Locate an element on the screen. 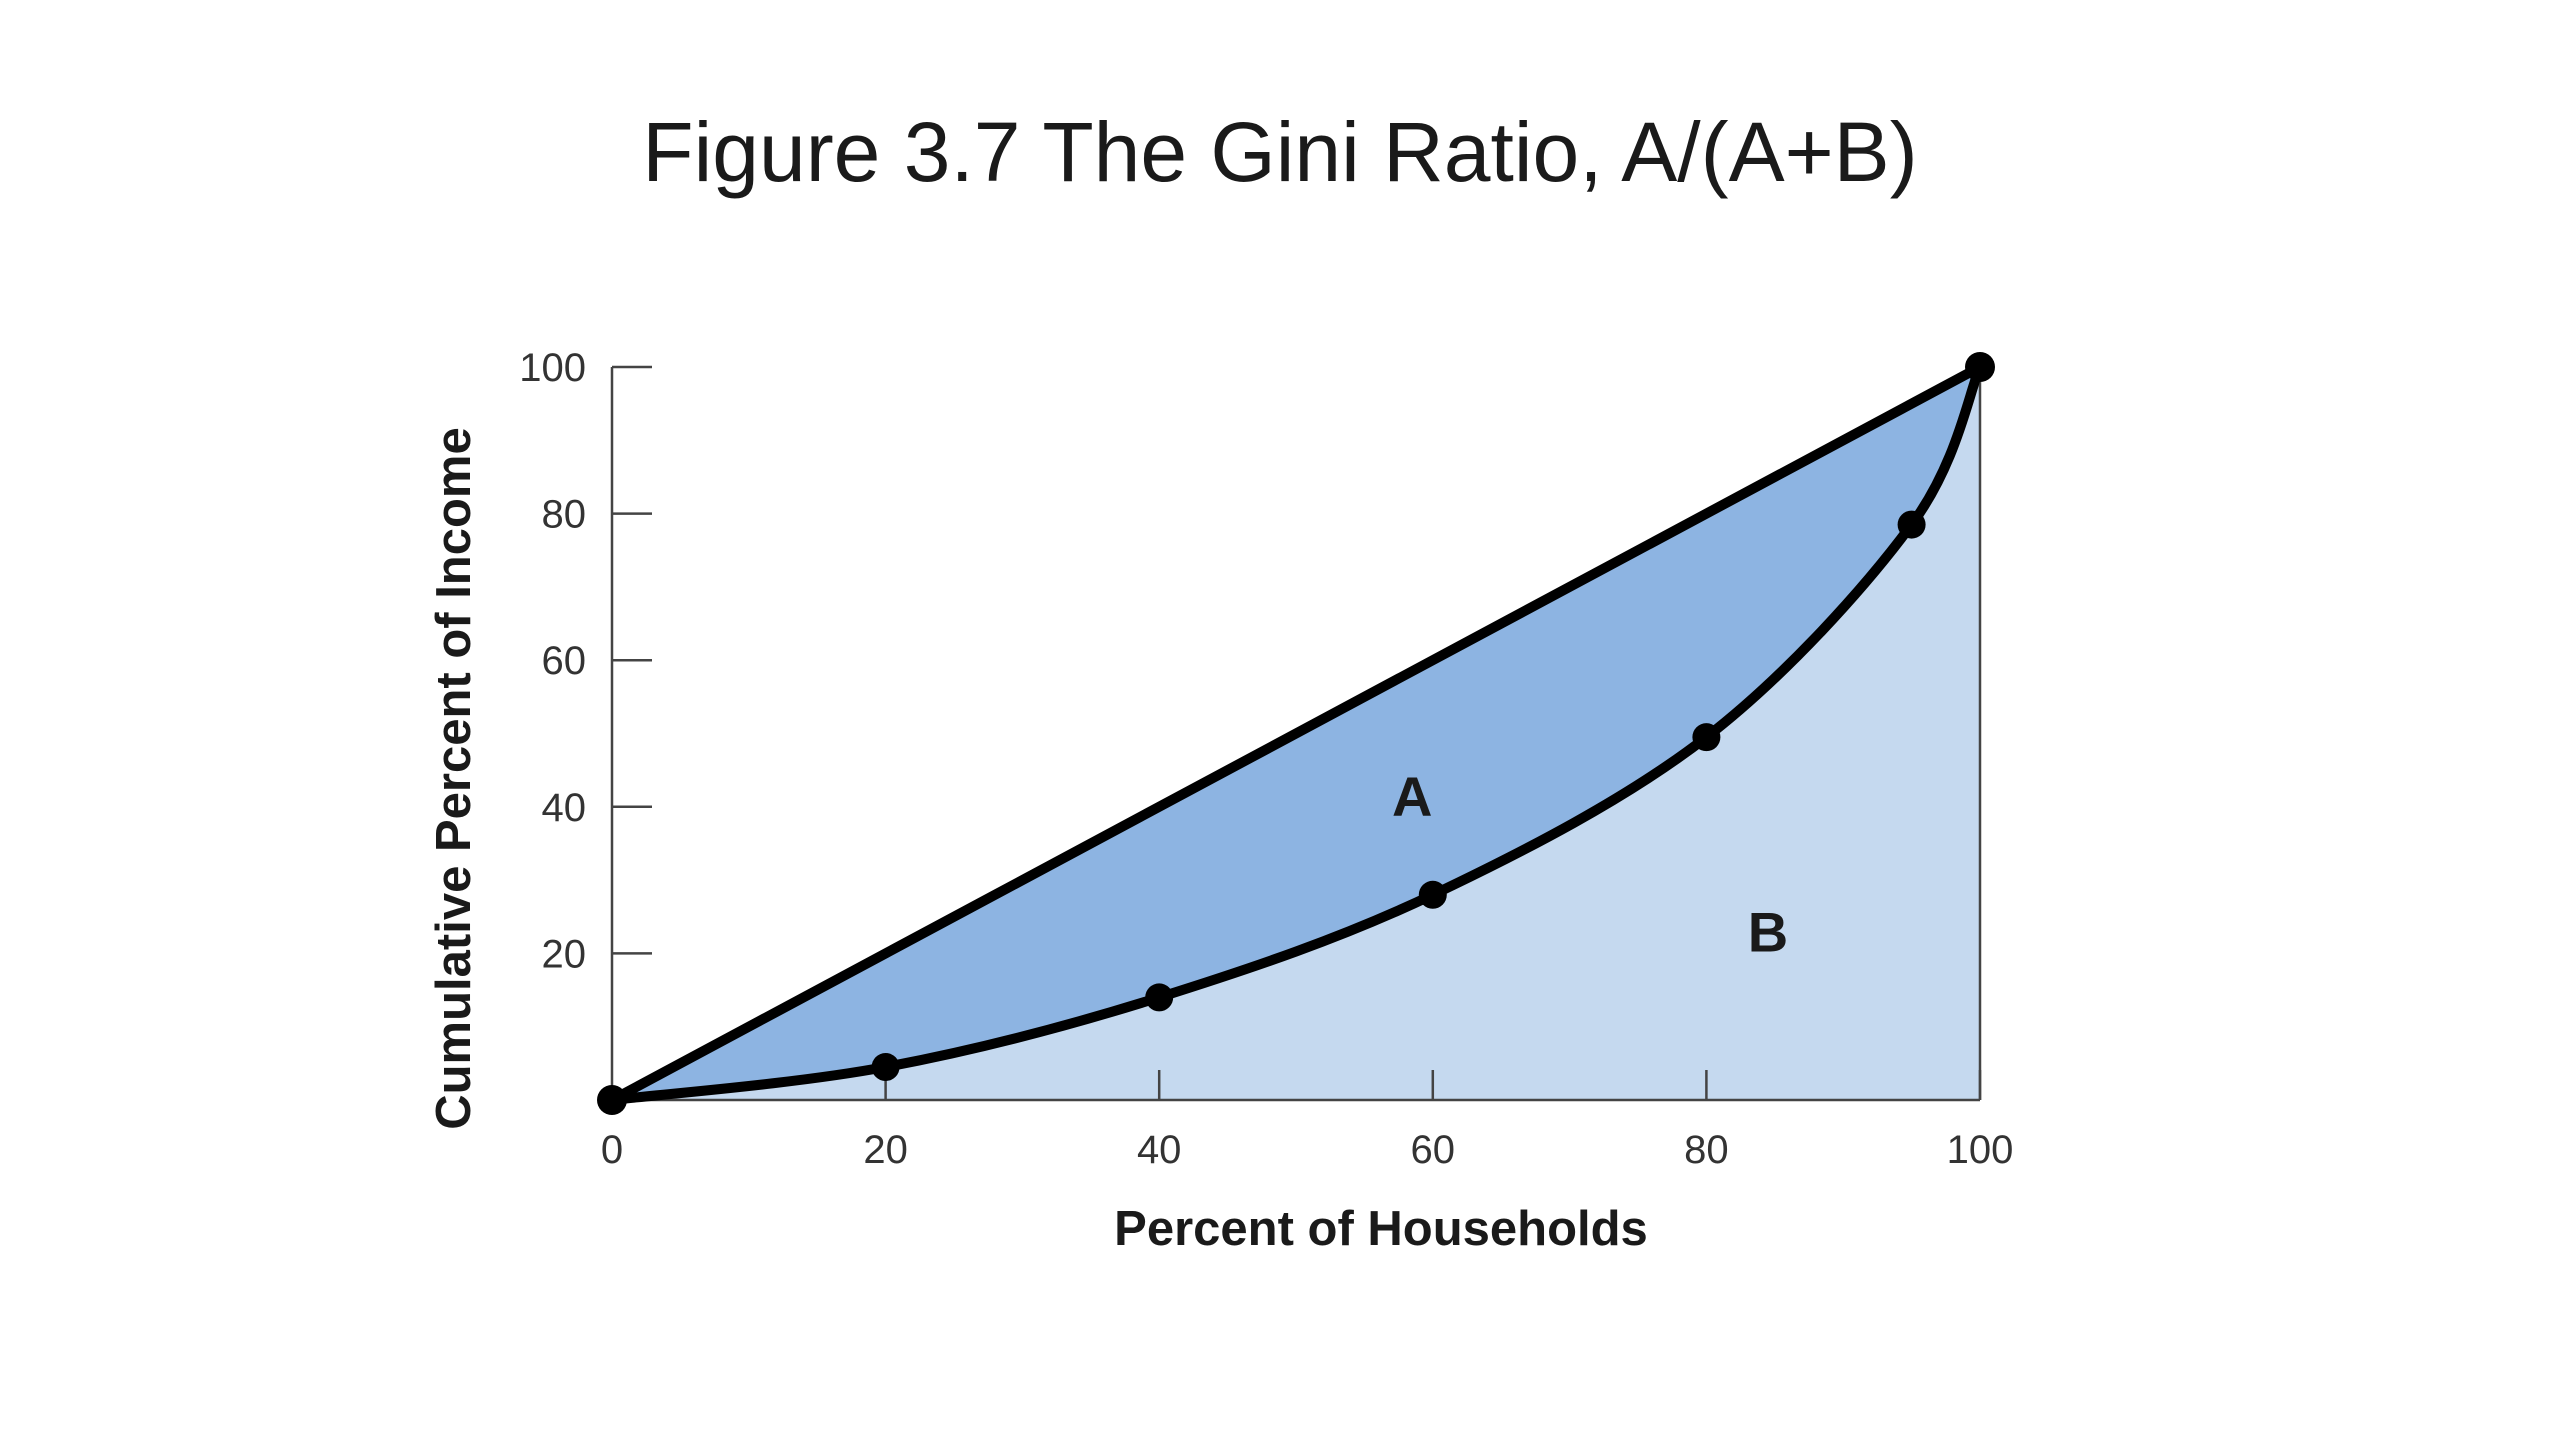 This screenshot has height=1440, width=2560. y-axis-title: Cumulative Percent of Income is located at coordinates (454, 778).